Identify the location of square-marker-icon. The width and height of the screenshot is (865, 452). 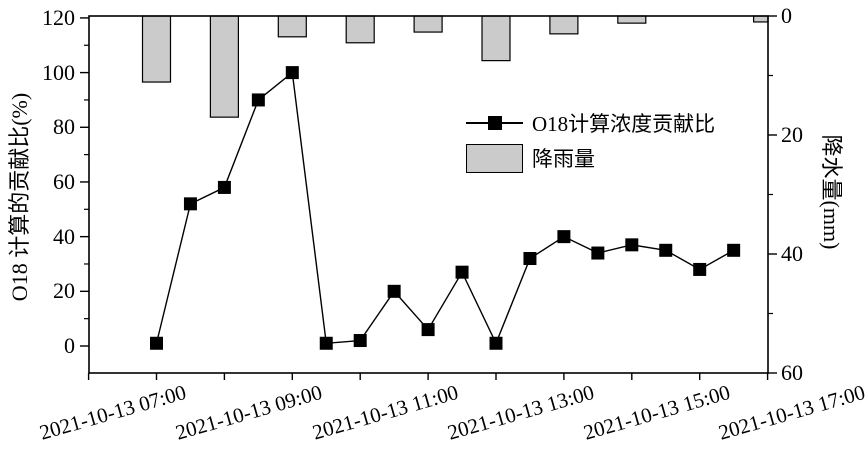
(494, 123).